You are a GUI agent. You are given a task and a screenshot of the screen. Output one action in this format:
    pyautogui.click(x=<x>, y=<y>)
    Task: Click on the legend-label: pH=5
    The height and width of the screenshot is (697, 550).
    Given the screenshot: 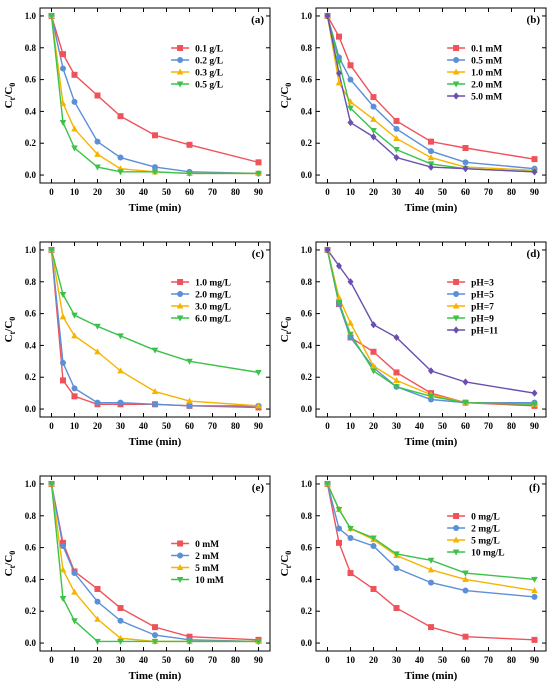 What is the action you would take?
    pyautogui.click(x=482, y=296)
    